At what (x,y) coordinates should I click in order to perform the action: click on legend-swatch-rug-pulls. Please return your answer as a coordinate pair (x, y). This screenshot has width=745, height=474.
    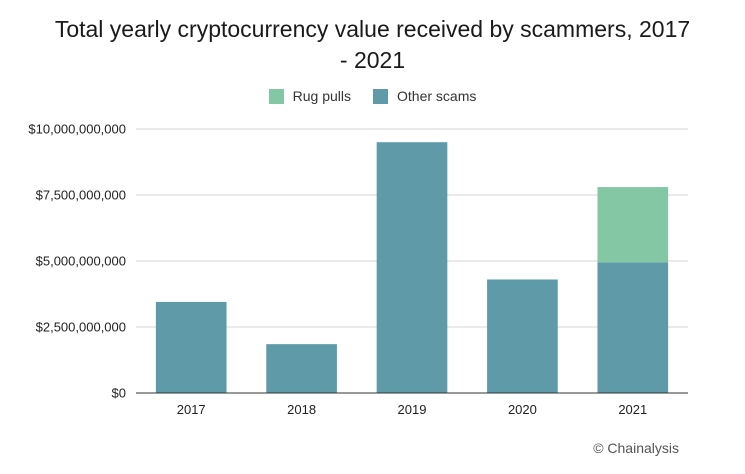
    Looking at the image, I should click on (276, 96).